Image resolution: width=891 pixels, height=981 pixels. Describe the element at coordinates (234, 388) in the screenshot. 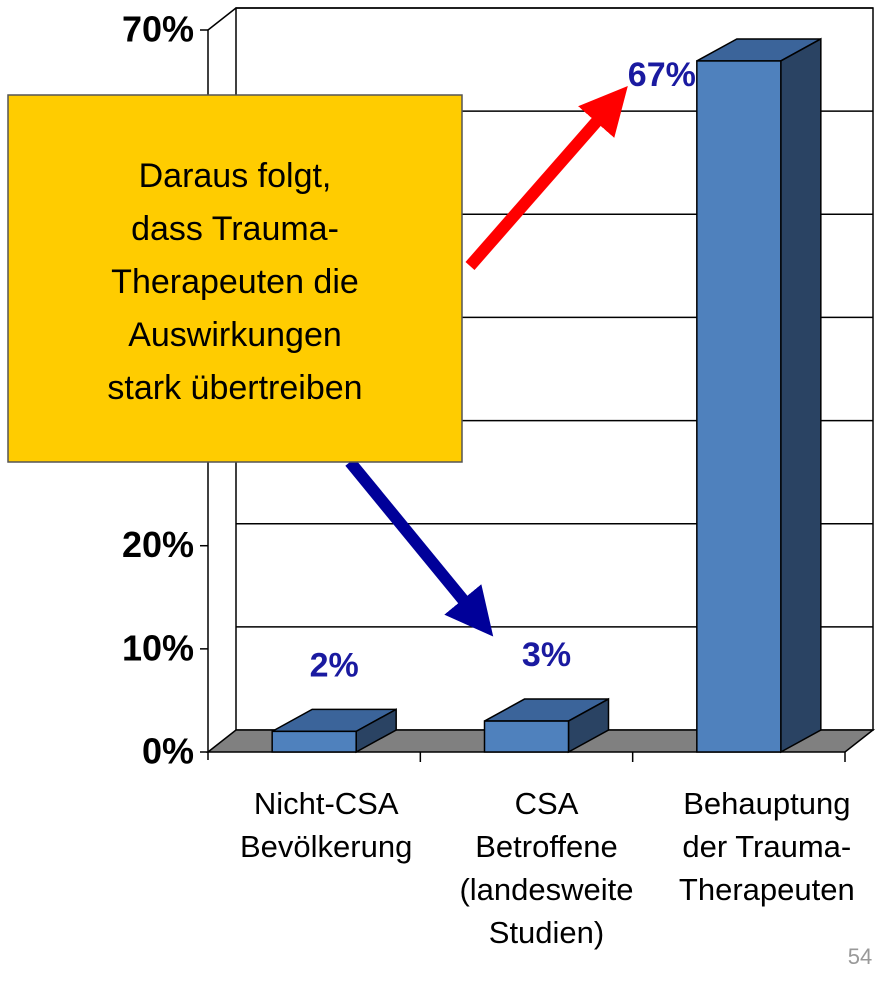

I see `callout-text: stark übertreiben` at that location.